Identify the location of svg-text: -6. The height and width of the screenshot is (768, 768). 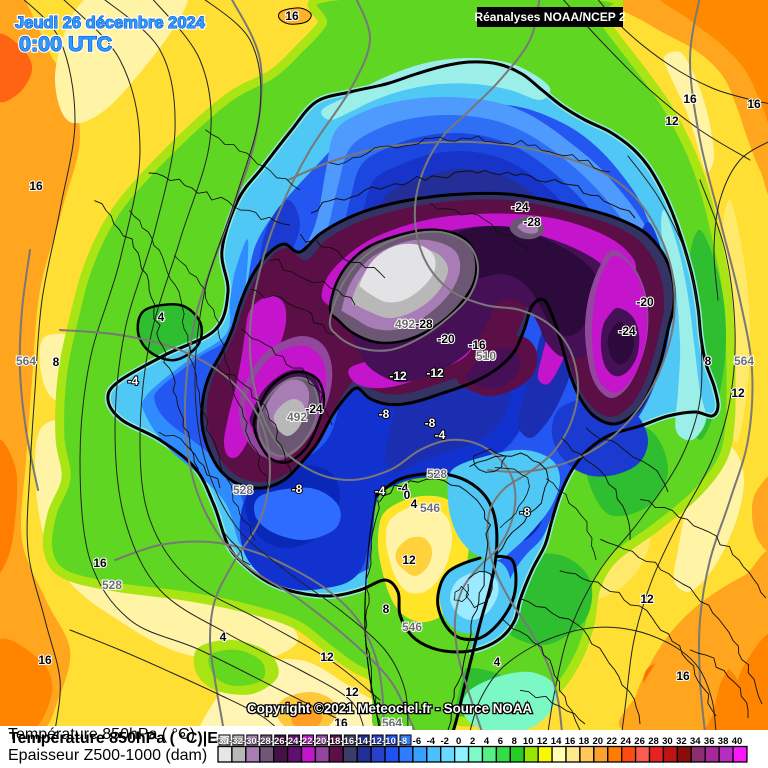
(417, 741).